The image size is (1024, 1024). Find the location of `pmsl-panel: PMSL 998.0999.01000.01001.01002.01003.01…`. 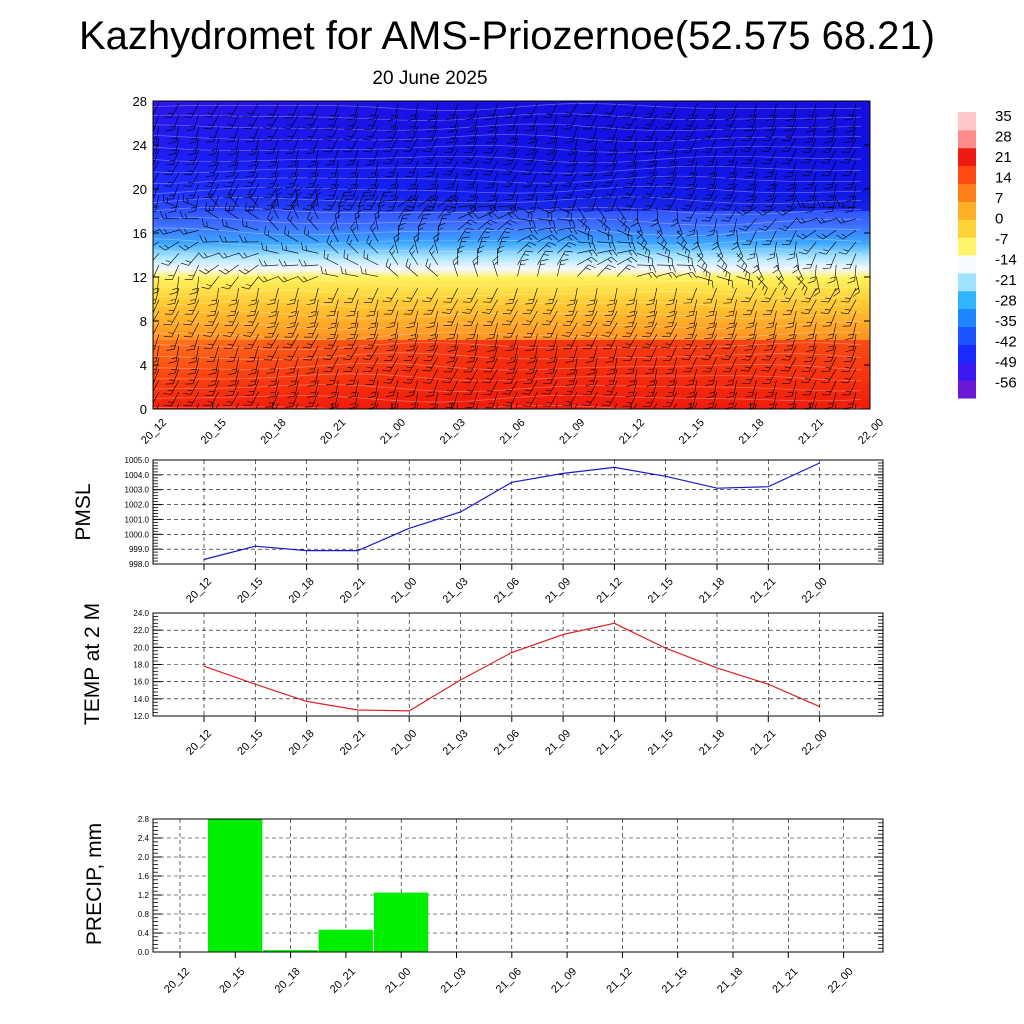

pmsl-panel: PMSL 998.0999.01000.01001.01002.01003.01… is located at coordinates (478, 531).